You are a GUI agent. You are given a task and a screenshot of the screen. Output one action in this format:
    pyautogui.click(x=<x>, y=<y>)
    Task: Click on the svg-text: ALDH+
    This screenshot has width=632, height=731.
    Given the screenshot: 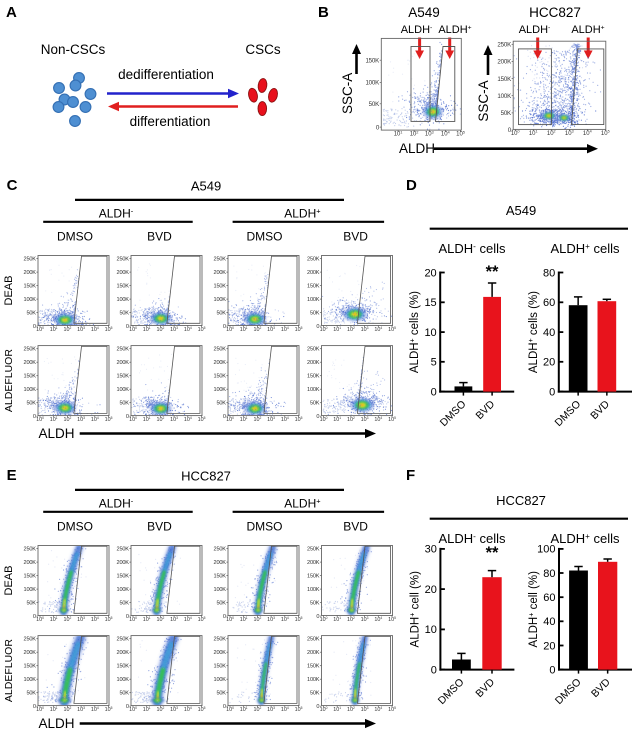 What is the action you would take?
    pyautogui.click(x=587, y=30)
    